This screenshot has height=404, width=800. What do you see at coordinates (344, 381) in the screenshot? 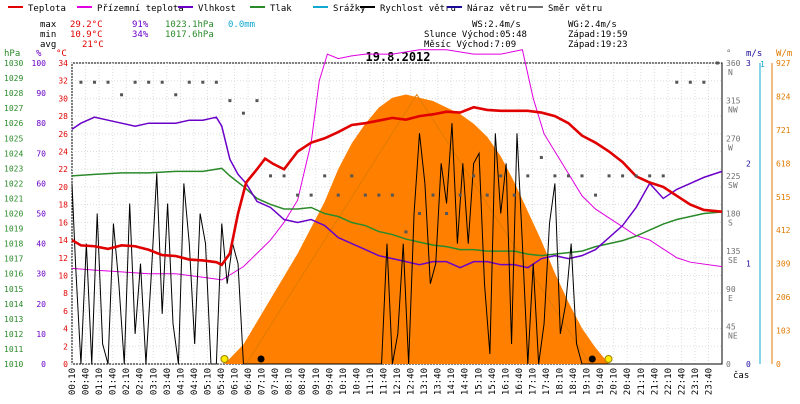
I see `x-tick-label-20: 10:10` at bounding box center [344, 381].